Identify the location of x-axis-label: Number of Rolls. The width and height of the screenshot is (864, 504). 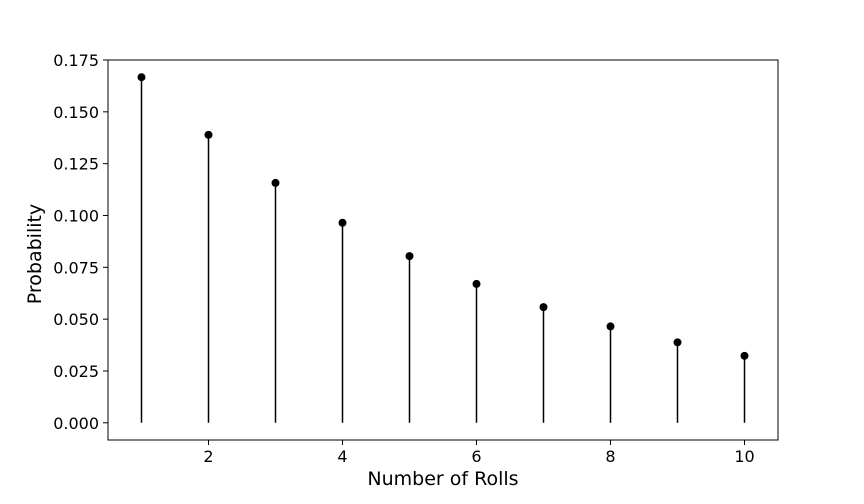
(442, 479).